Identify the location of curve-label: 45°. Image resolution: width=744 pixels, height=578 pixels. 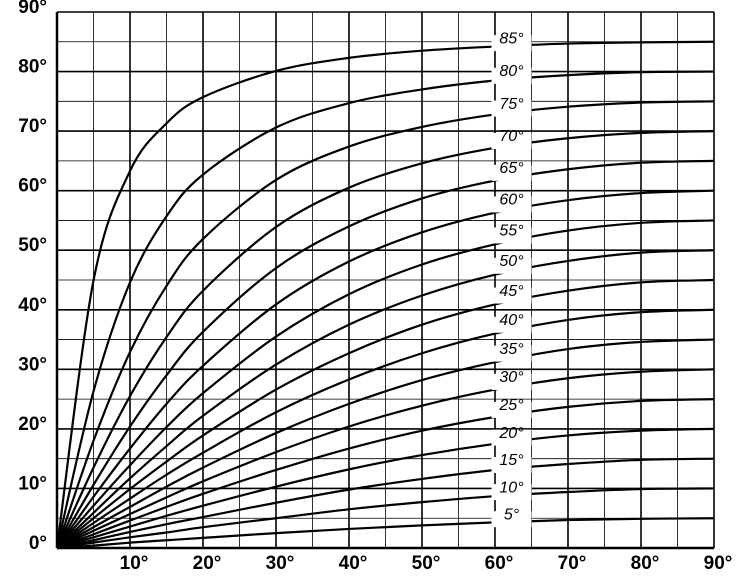
(511, 291).